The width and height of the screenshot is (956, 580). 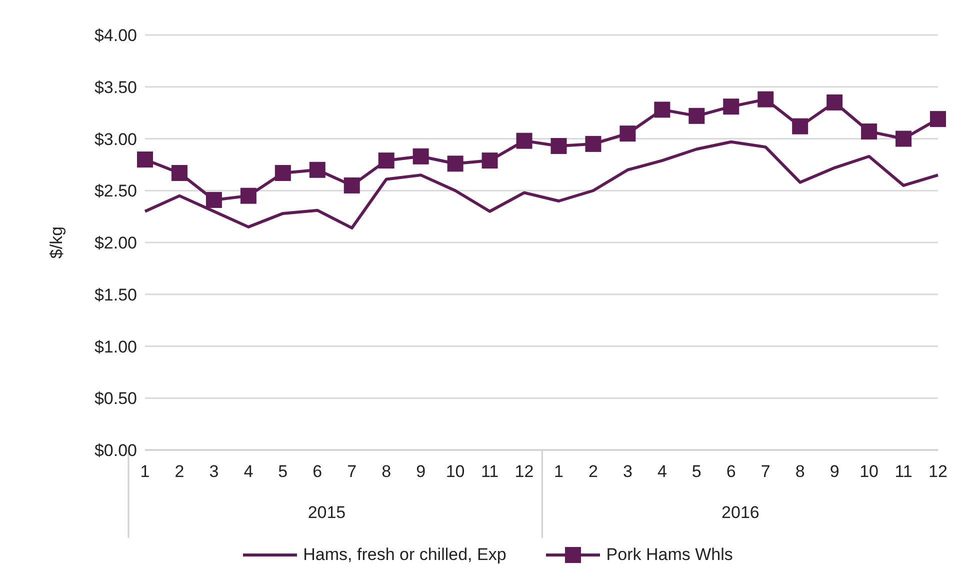 I want to click on text: 2015, so click(x=327, y=512).